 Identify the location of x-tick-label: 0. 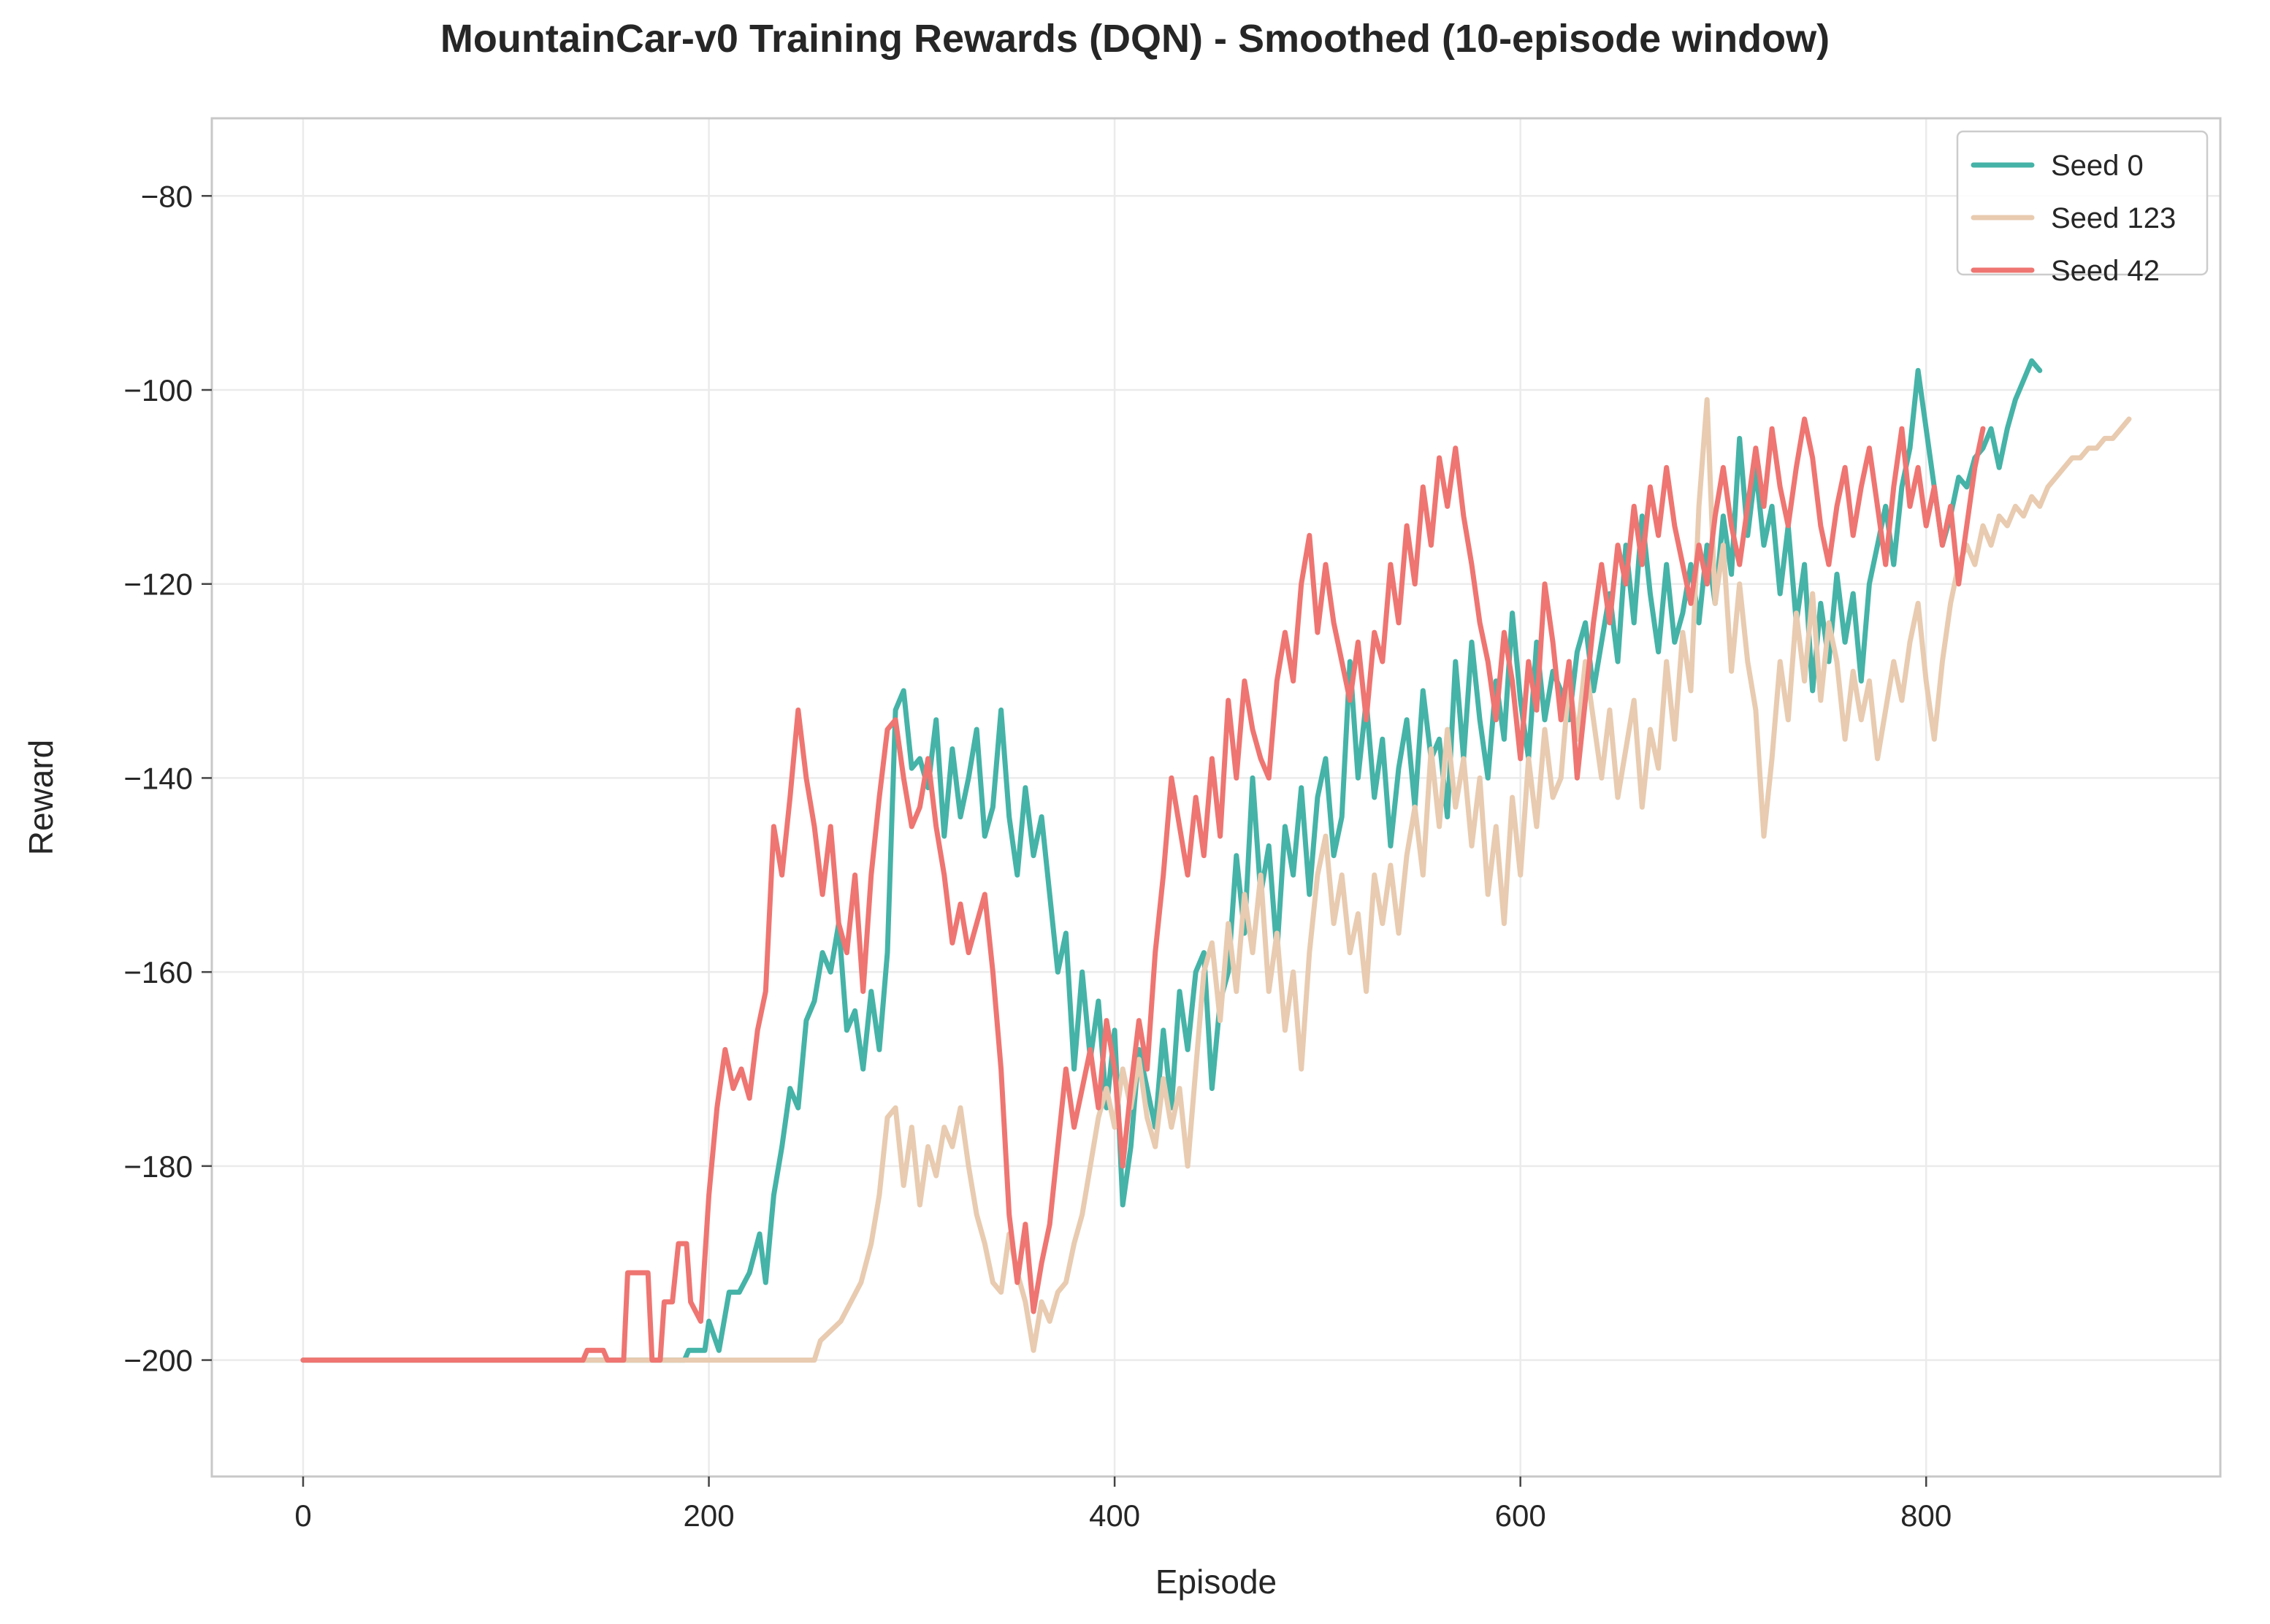
(302, 1515).